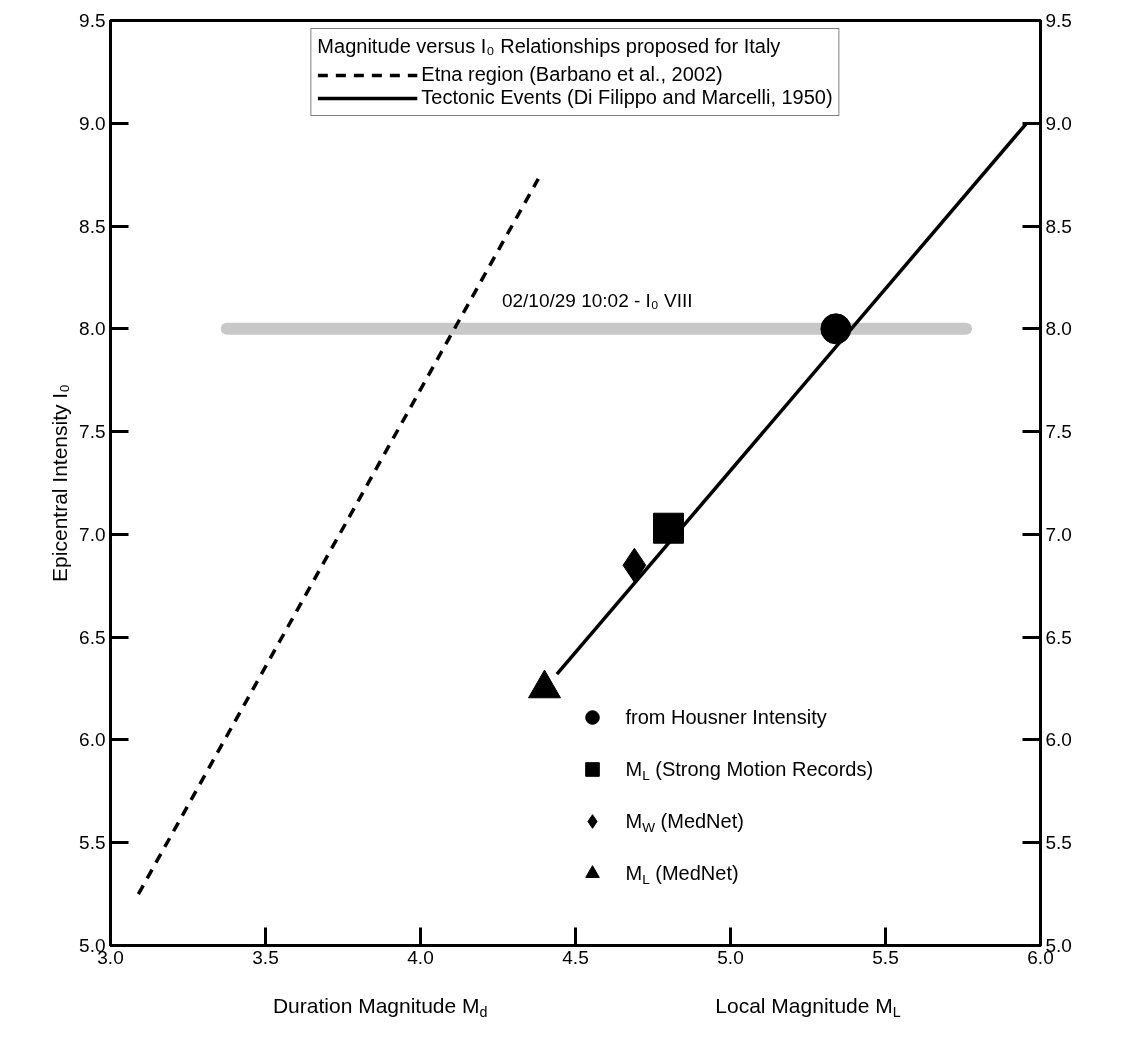  I want to click on y-tick-label: 5.5, so click(92, 843).